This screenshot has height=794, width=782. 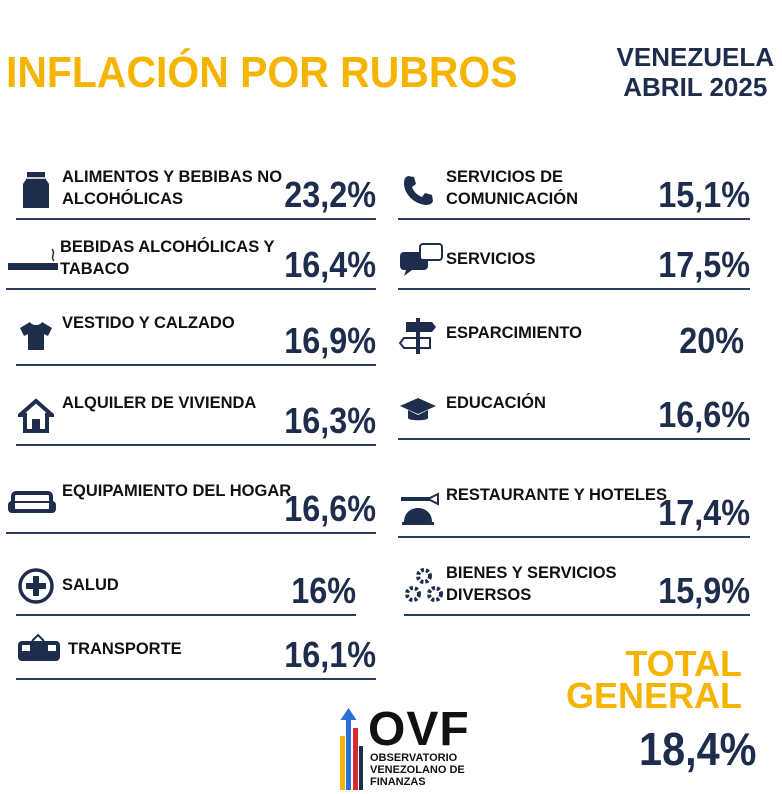 What do you see at coordinates (491, 259) in the screenshot?
I see `category-label: SERVICIOS` at bounding box center [491, 259].